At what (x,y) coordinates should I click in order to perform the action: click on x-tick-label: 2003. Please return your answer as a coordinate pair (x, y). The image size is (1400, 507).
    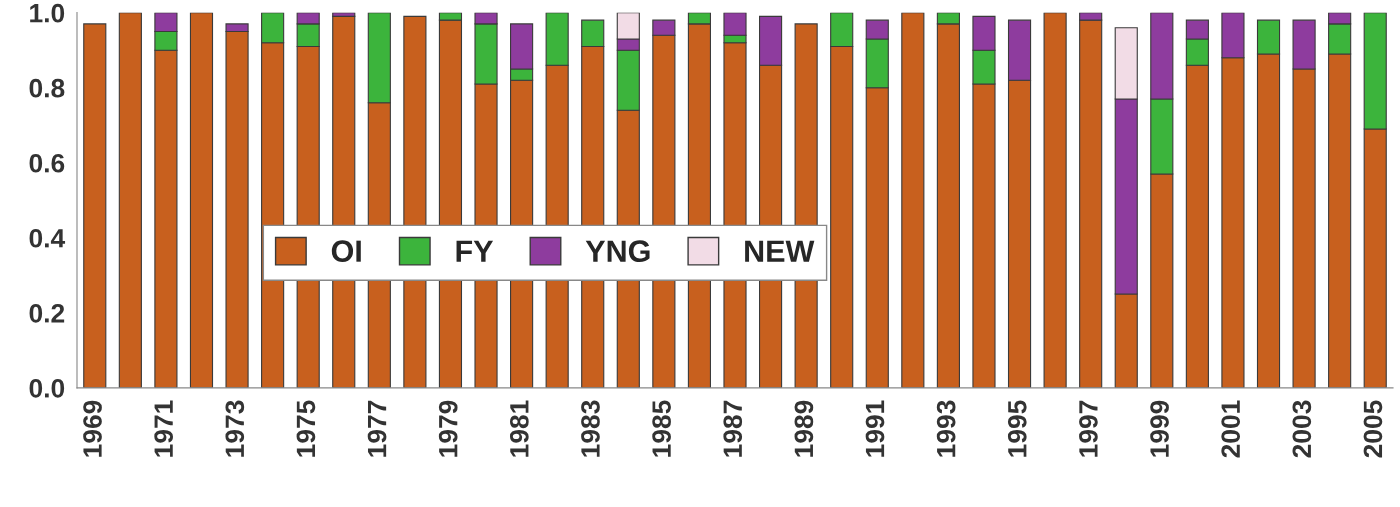
    Looking at the image, I should click on (1302, 429).